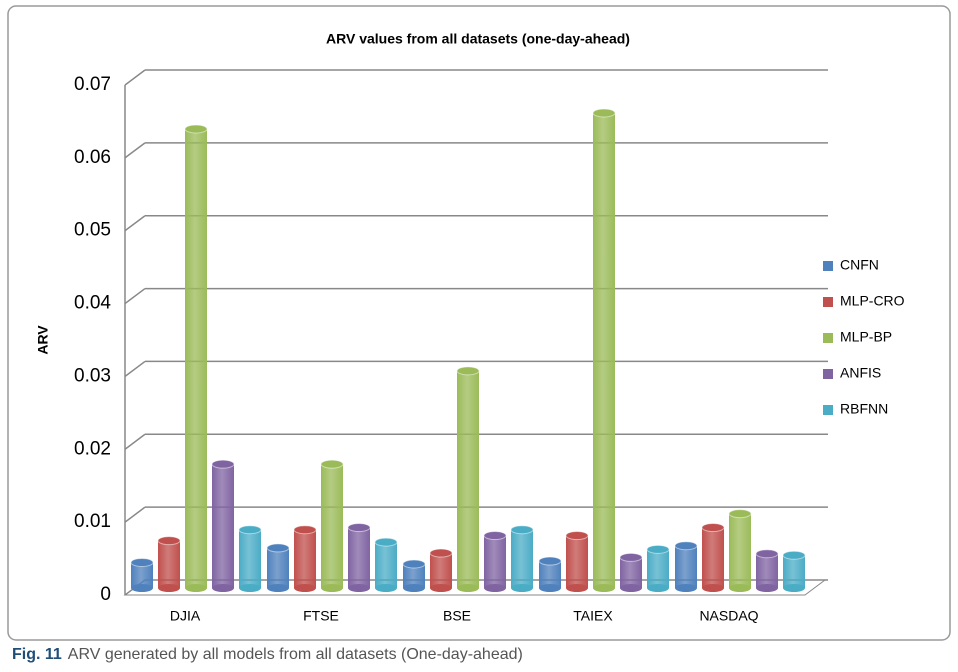 The width and height of the screenshot is (958, 672). Describe the element at coordinates (92, 375) in the screenshot. I see `y-tick-label: 0.03` at that location.